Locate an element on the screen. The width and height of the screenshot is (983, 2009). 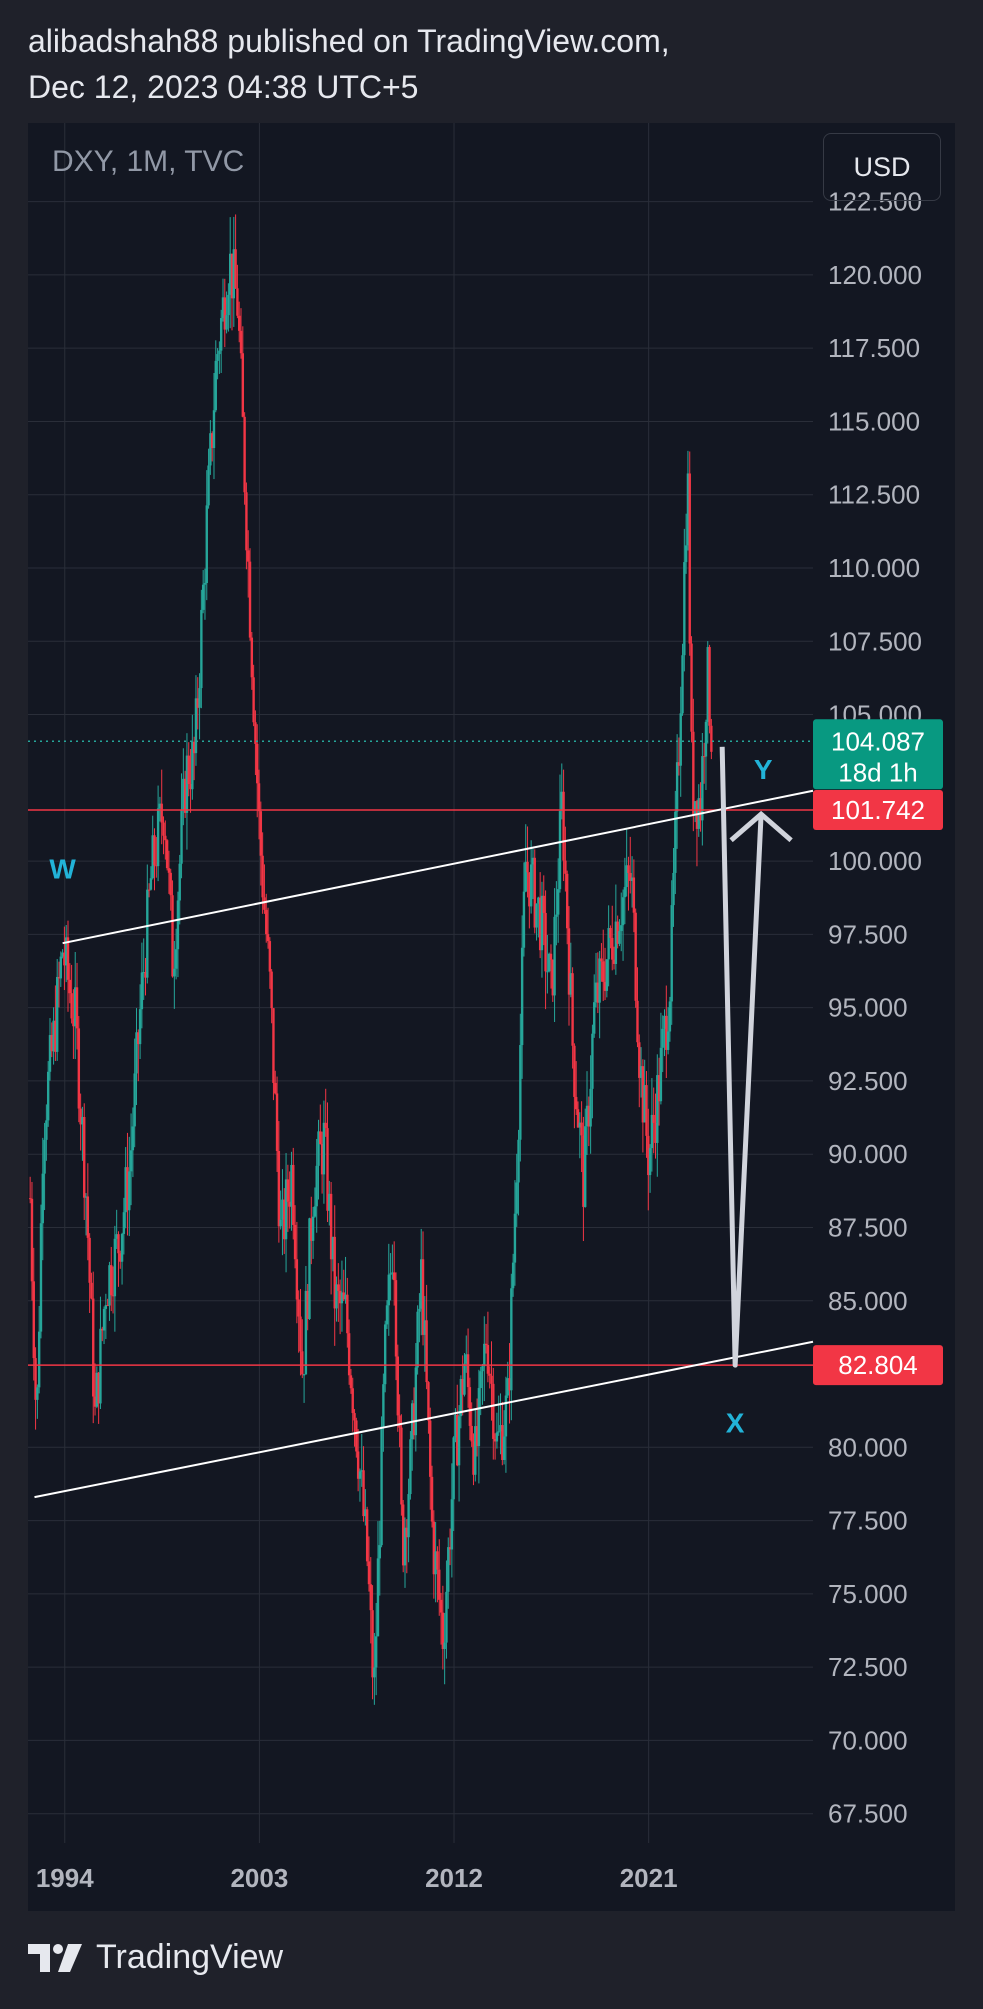
x-tick-label: 2021 is located at coordinates (649, 1878).